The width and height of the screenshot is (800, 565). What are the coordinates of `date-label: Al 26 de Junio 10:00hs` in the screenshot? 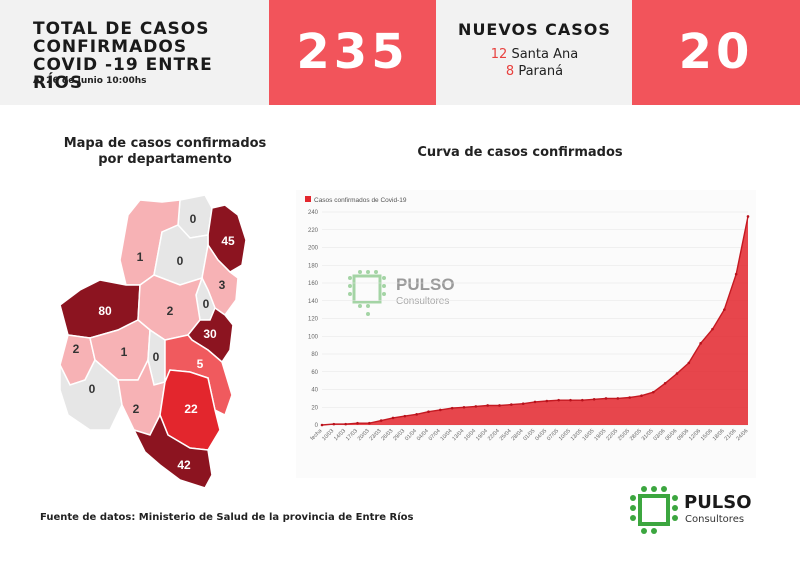 It's located at (90, 81).